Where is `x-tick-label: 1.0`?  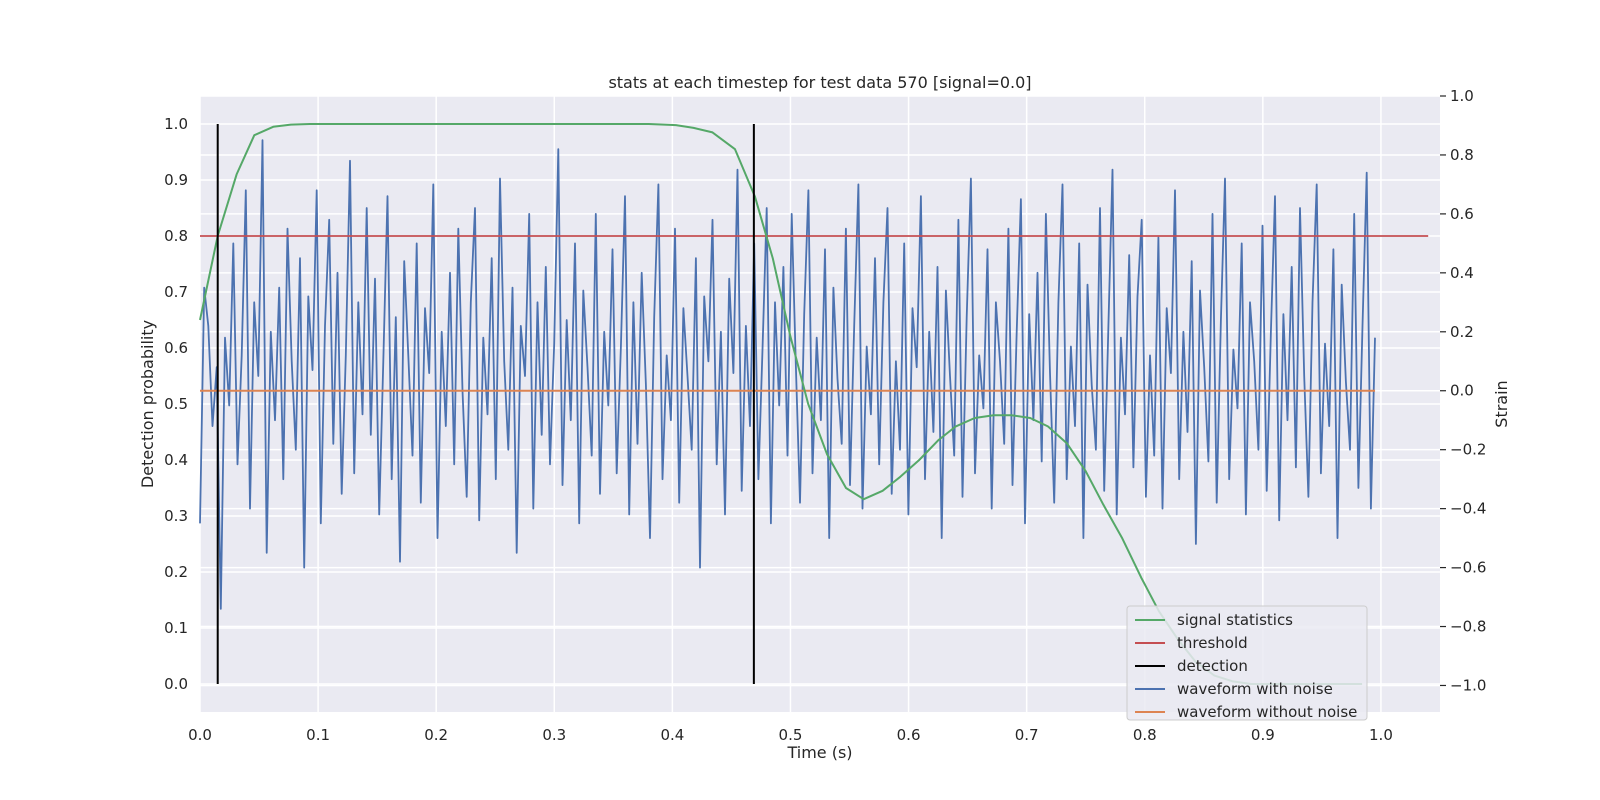 x-tick-label: 1.0 is located at coordinates (1381, 735).